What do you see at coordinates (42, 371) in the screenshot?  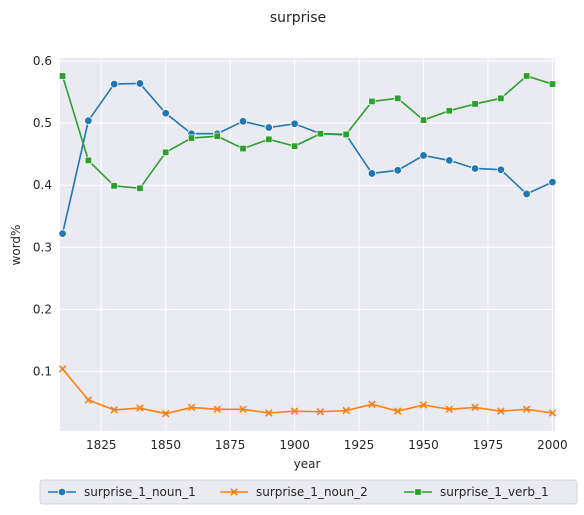 I see `y-tick-label: 0.1` at bounding box center [42, 371].